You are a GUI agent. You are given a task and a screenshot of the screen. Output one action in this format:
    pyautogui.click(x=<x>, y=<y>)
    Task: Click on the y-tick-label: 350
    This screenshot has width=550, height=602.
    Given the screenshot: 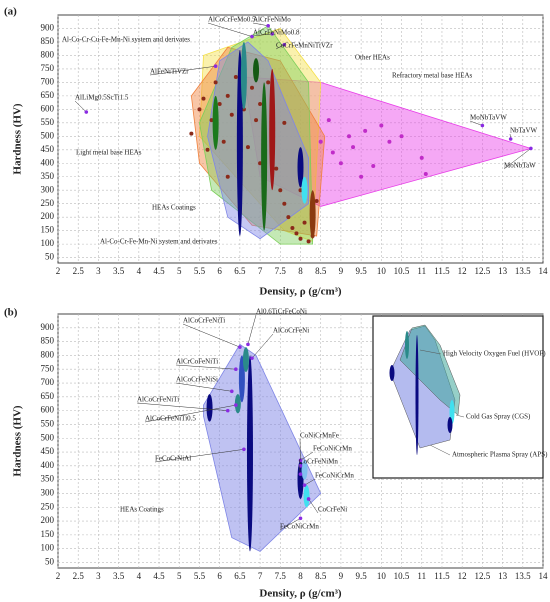 What is the action you would take?
    pyautogui.click(x=48, y=176)
    